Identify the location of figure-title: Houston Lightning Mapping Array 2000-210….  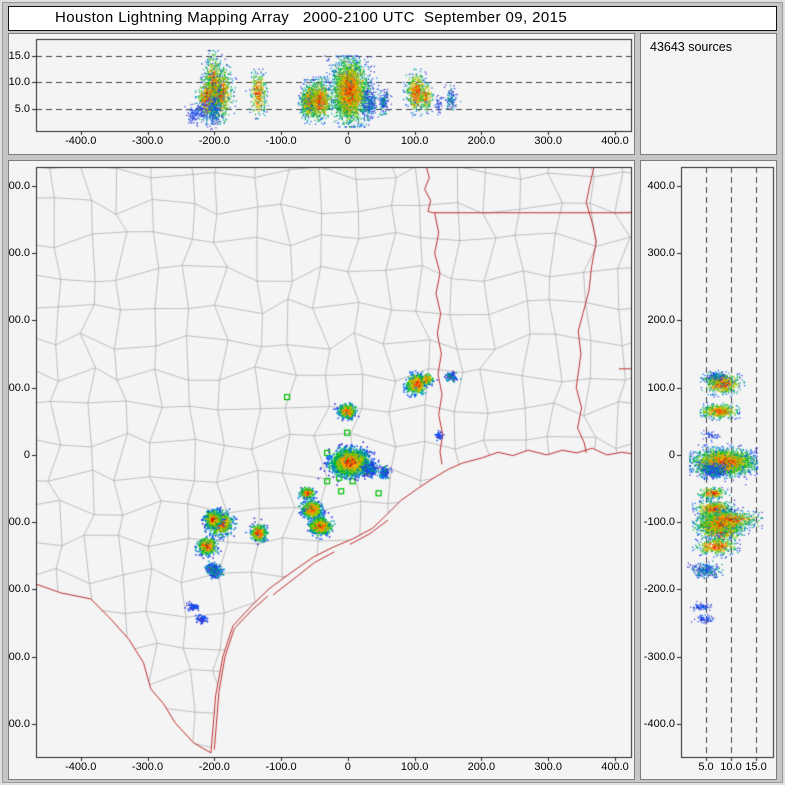
(392, 18).